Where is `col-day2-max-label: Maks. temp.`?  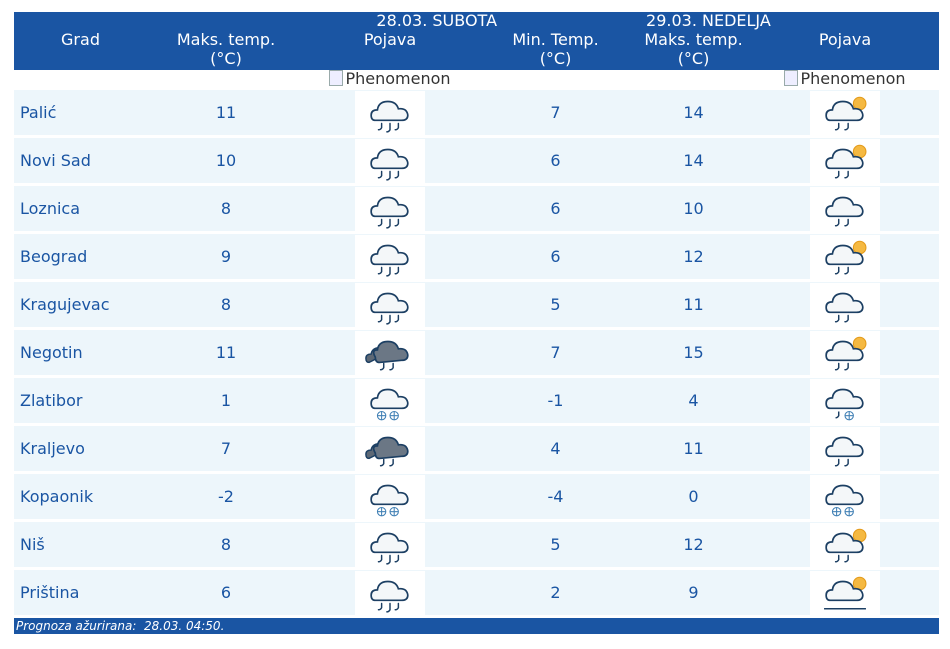
col-day2-max-label: Maks. temp. is located at coordinates (693, 39).